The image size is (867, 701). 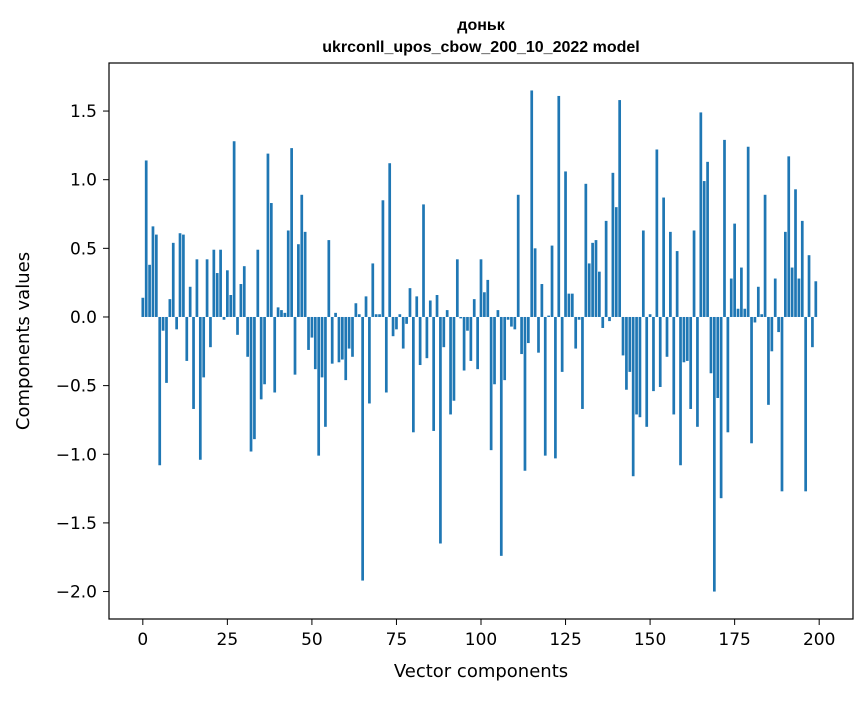 I want to click on x-tick-label: 175, so click(x=734, y=640).